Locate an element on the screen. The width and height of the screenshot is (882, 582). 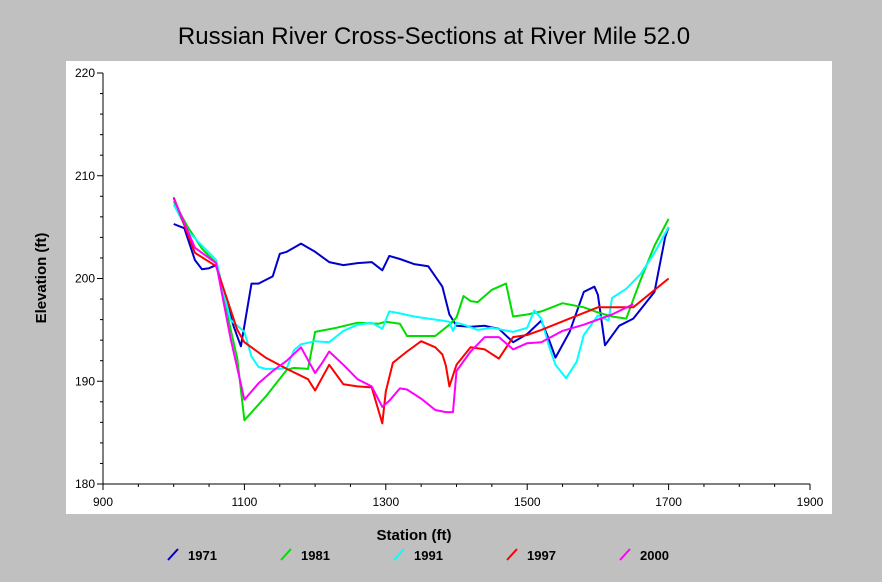
x-tick-label: 1300 is located at coordinates (385, 502).